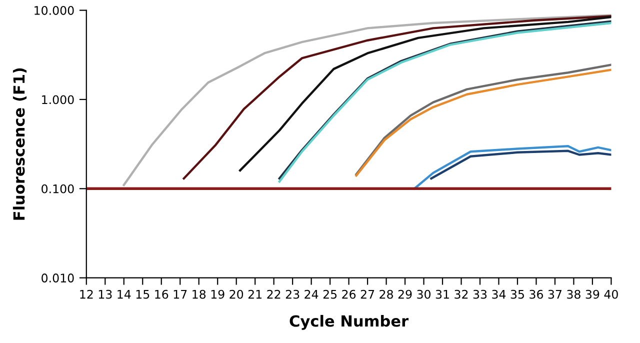  Describe the element at coordinates (461, 294) in the screenshot. I see `x-tick-label: 32` at that location.